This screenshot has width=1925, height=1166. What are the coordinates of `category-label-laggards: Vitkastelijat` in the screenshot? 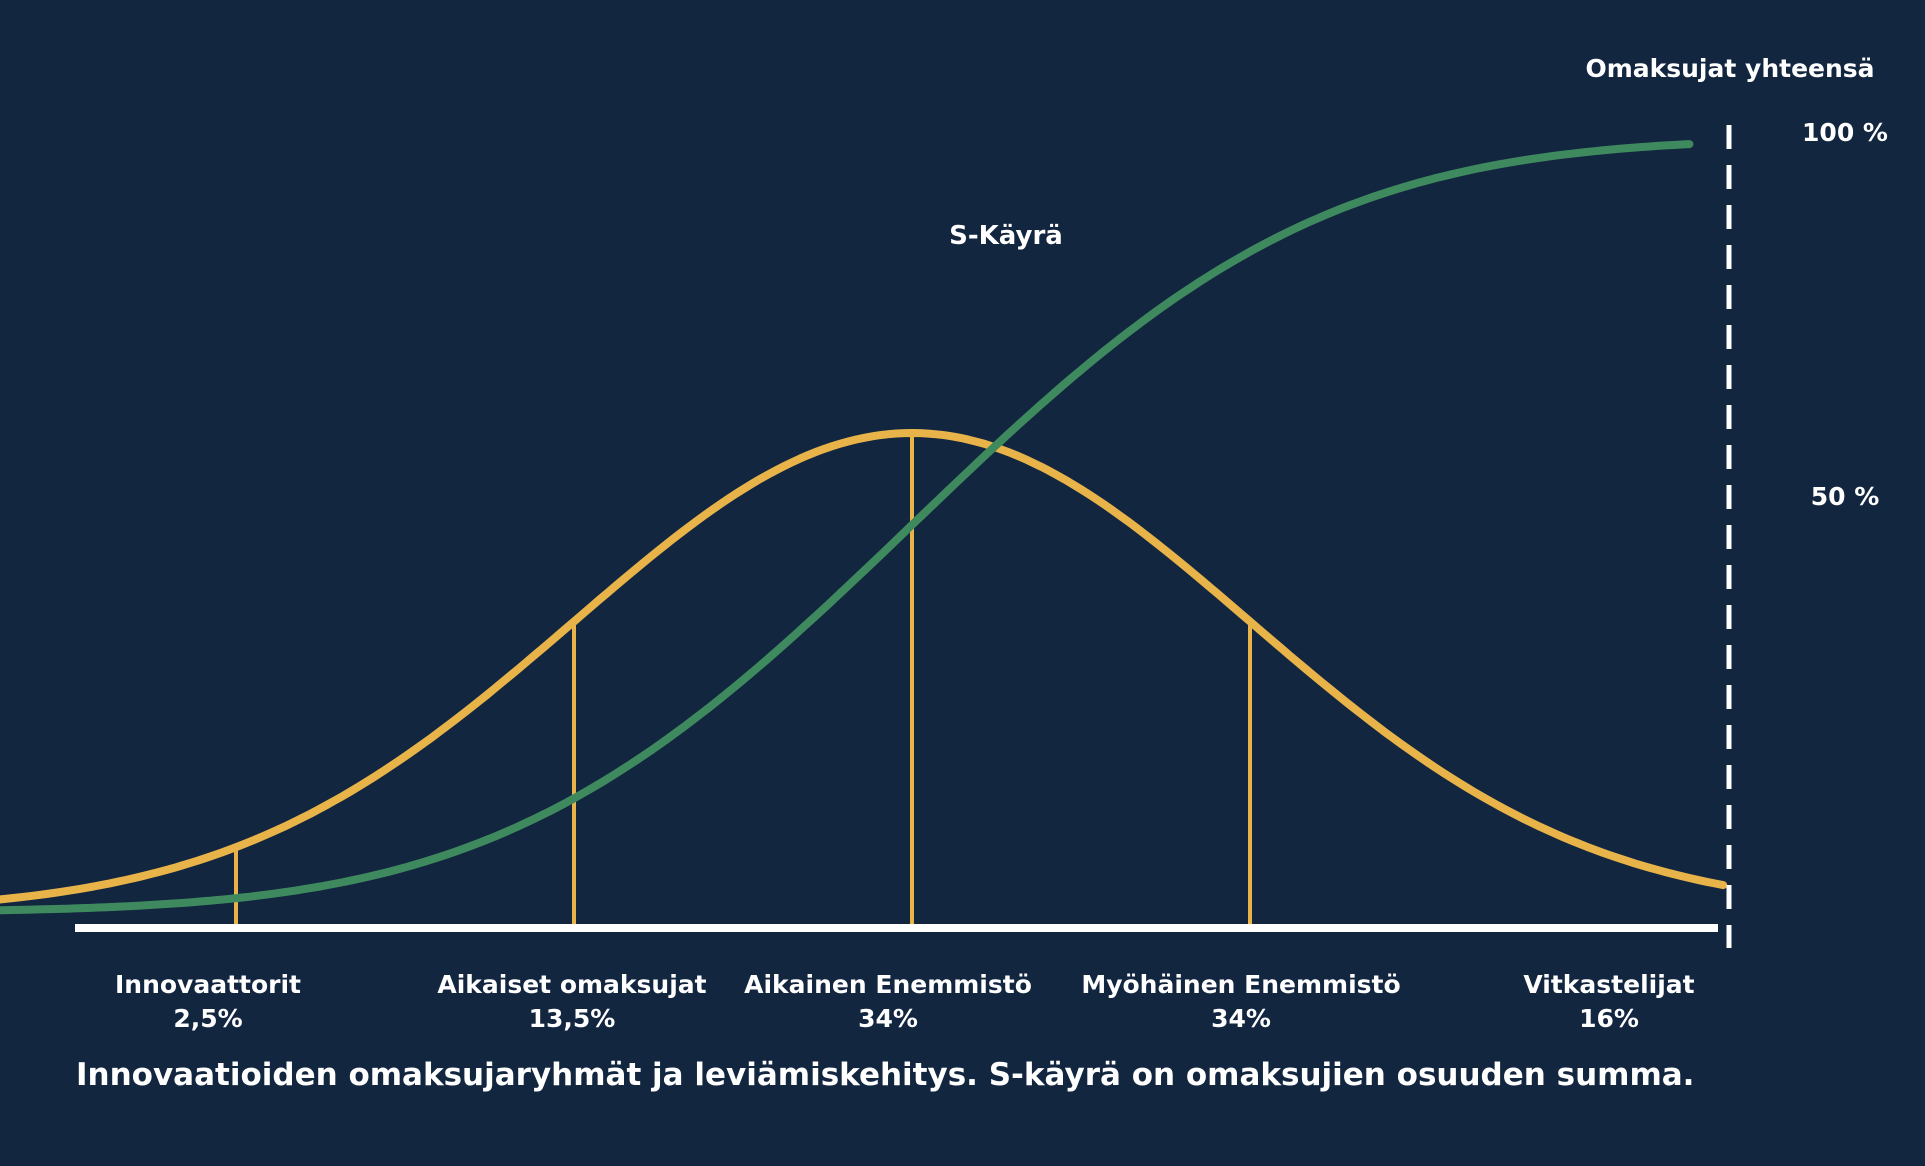 It's located at (1608, 984).